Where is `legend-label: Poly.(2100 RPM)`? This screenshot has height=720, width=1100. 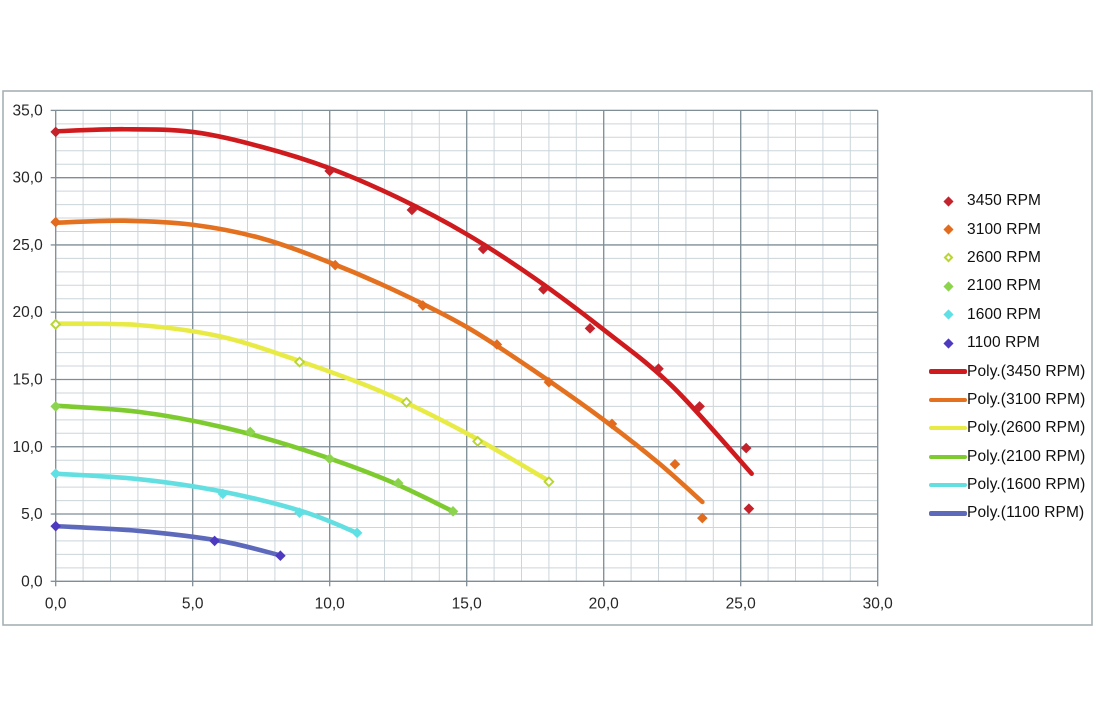 legend-label: Poly.(2100 RPM) is located at coordinates (1026, 456).